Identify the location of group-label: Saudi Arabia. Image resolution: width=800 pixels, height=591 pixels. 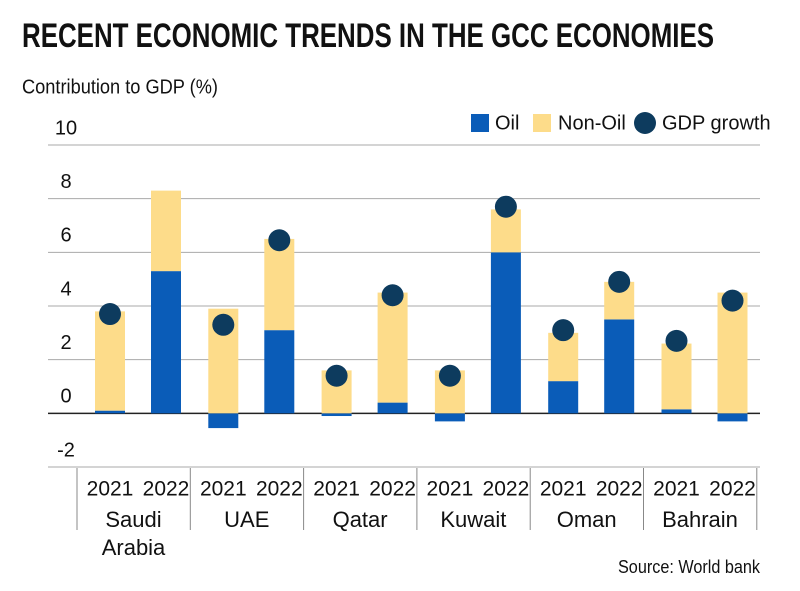
(133, 533).